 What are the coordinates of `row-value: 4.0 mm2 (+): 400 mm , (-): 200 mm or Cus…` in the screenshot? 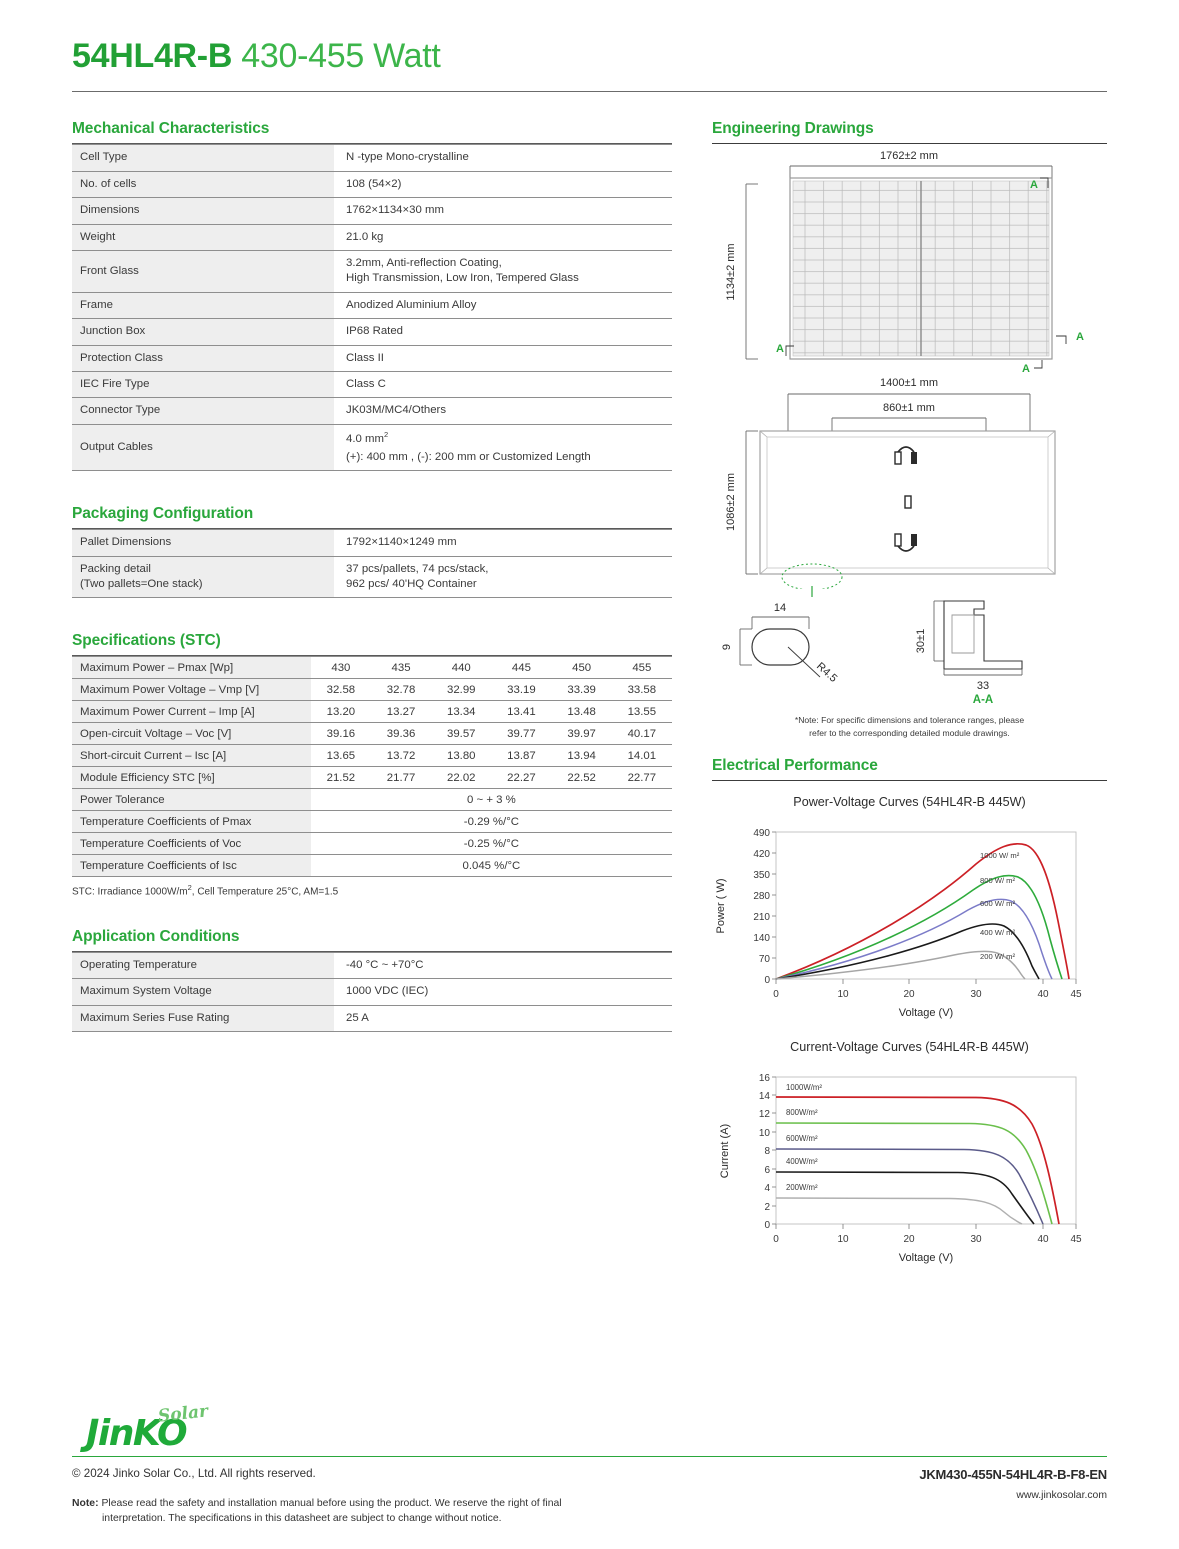 It's located at (503, 448).